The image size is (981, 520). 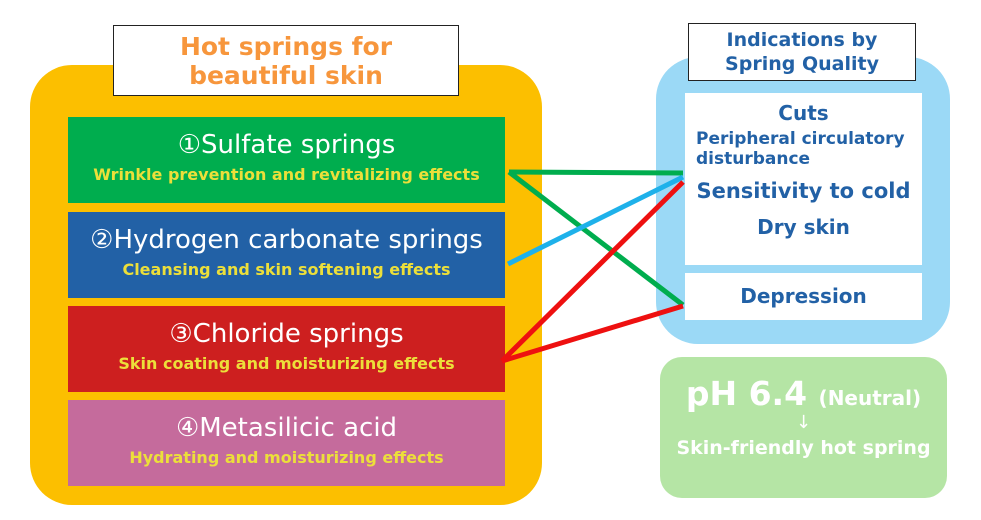 What do you see at coordinates (286, 363) in the screenshot?
I see `spring-effect: Skin coating and moisturizing effects` at bounding box center [286, 363].